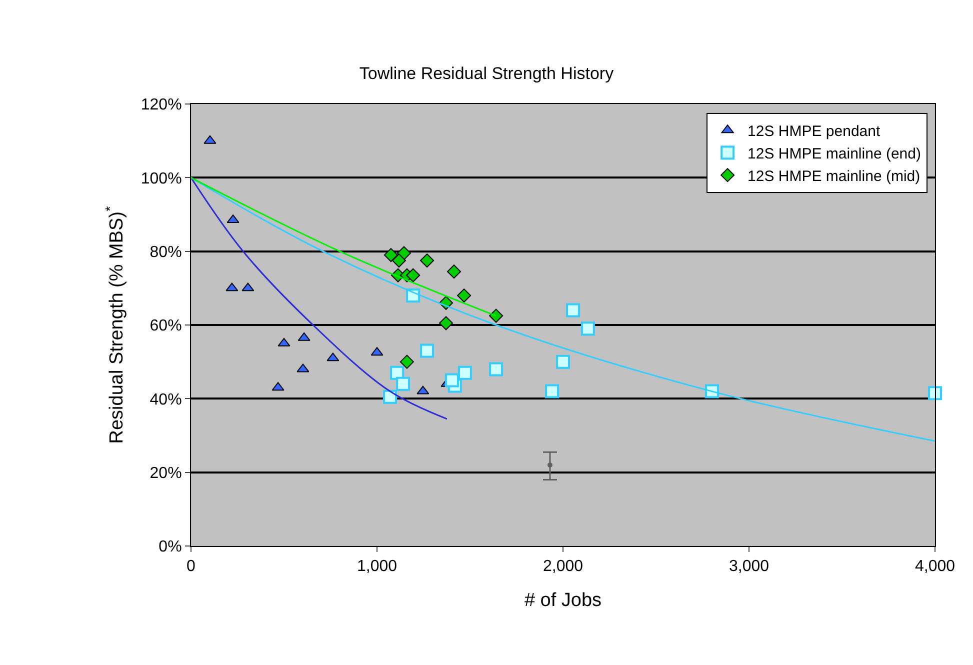  Describe the element at coordinates (563, 600) in the screenshot. I see `x-axis-title: # of Jobs` at that location.